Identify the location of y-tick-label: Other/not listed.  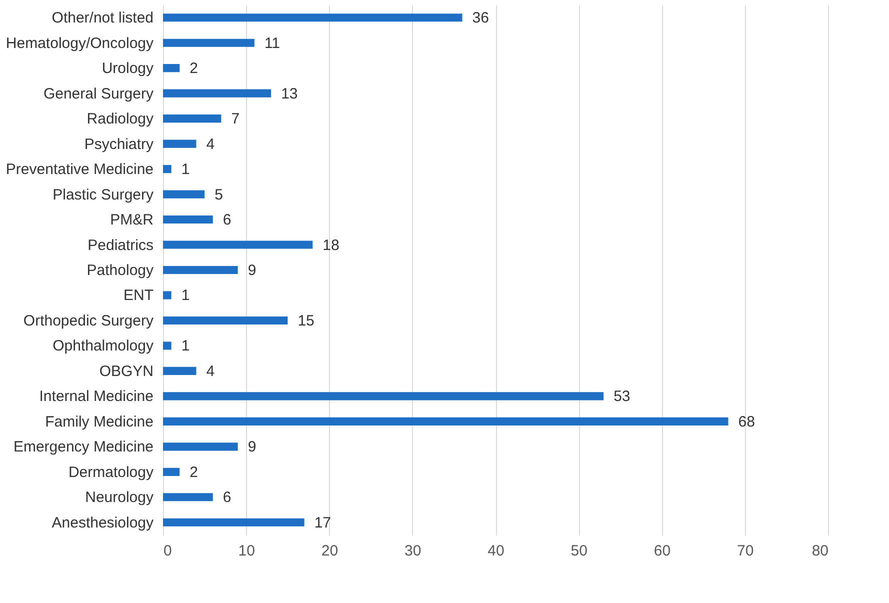
(103, 18).